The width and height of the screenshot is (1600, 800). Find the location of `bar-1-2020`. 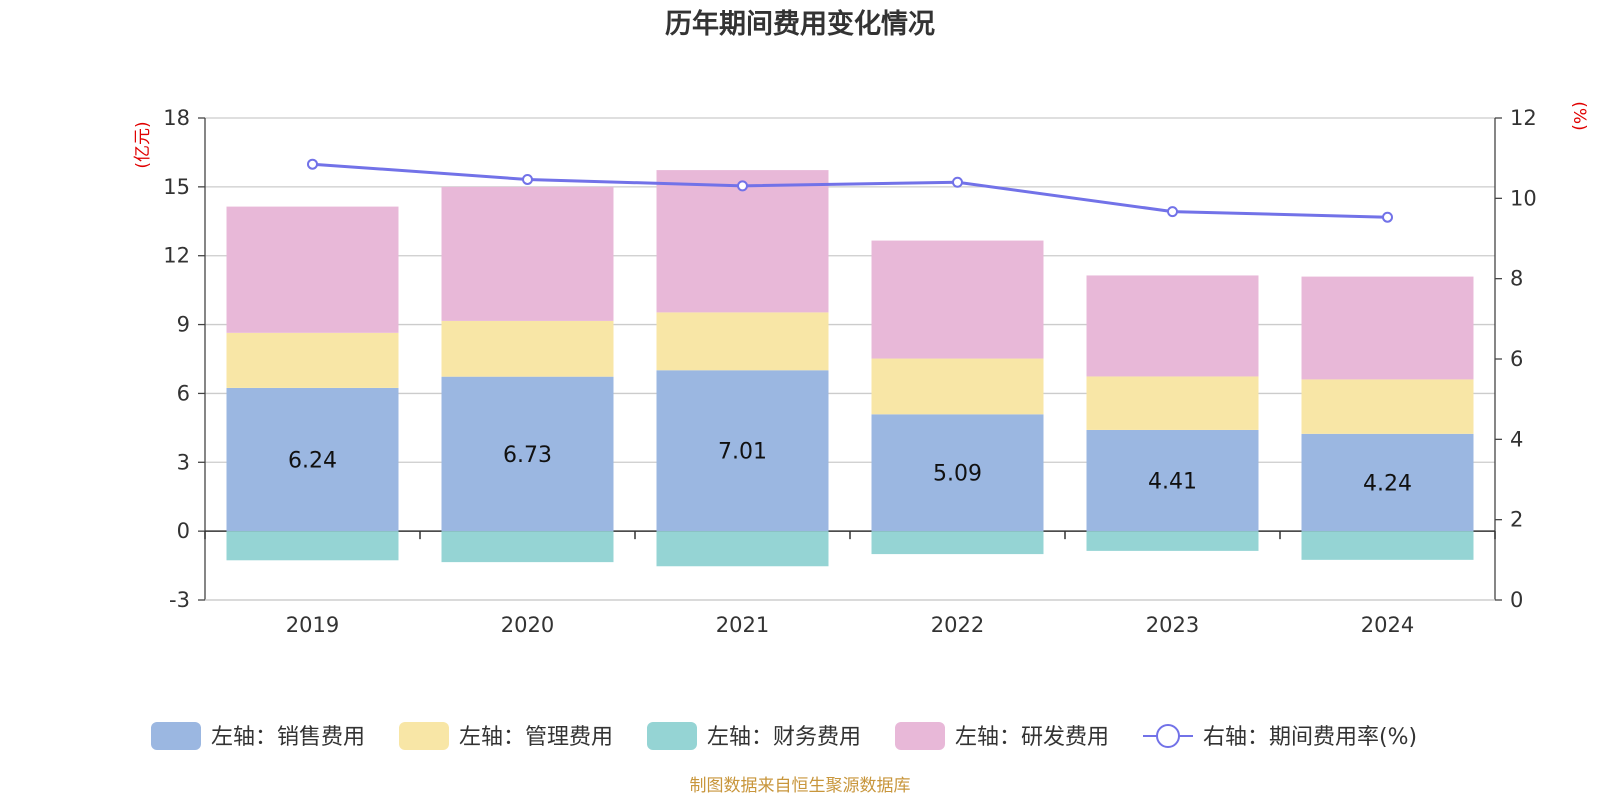

bar-1-2020 is located at coordinates (527, 348).